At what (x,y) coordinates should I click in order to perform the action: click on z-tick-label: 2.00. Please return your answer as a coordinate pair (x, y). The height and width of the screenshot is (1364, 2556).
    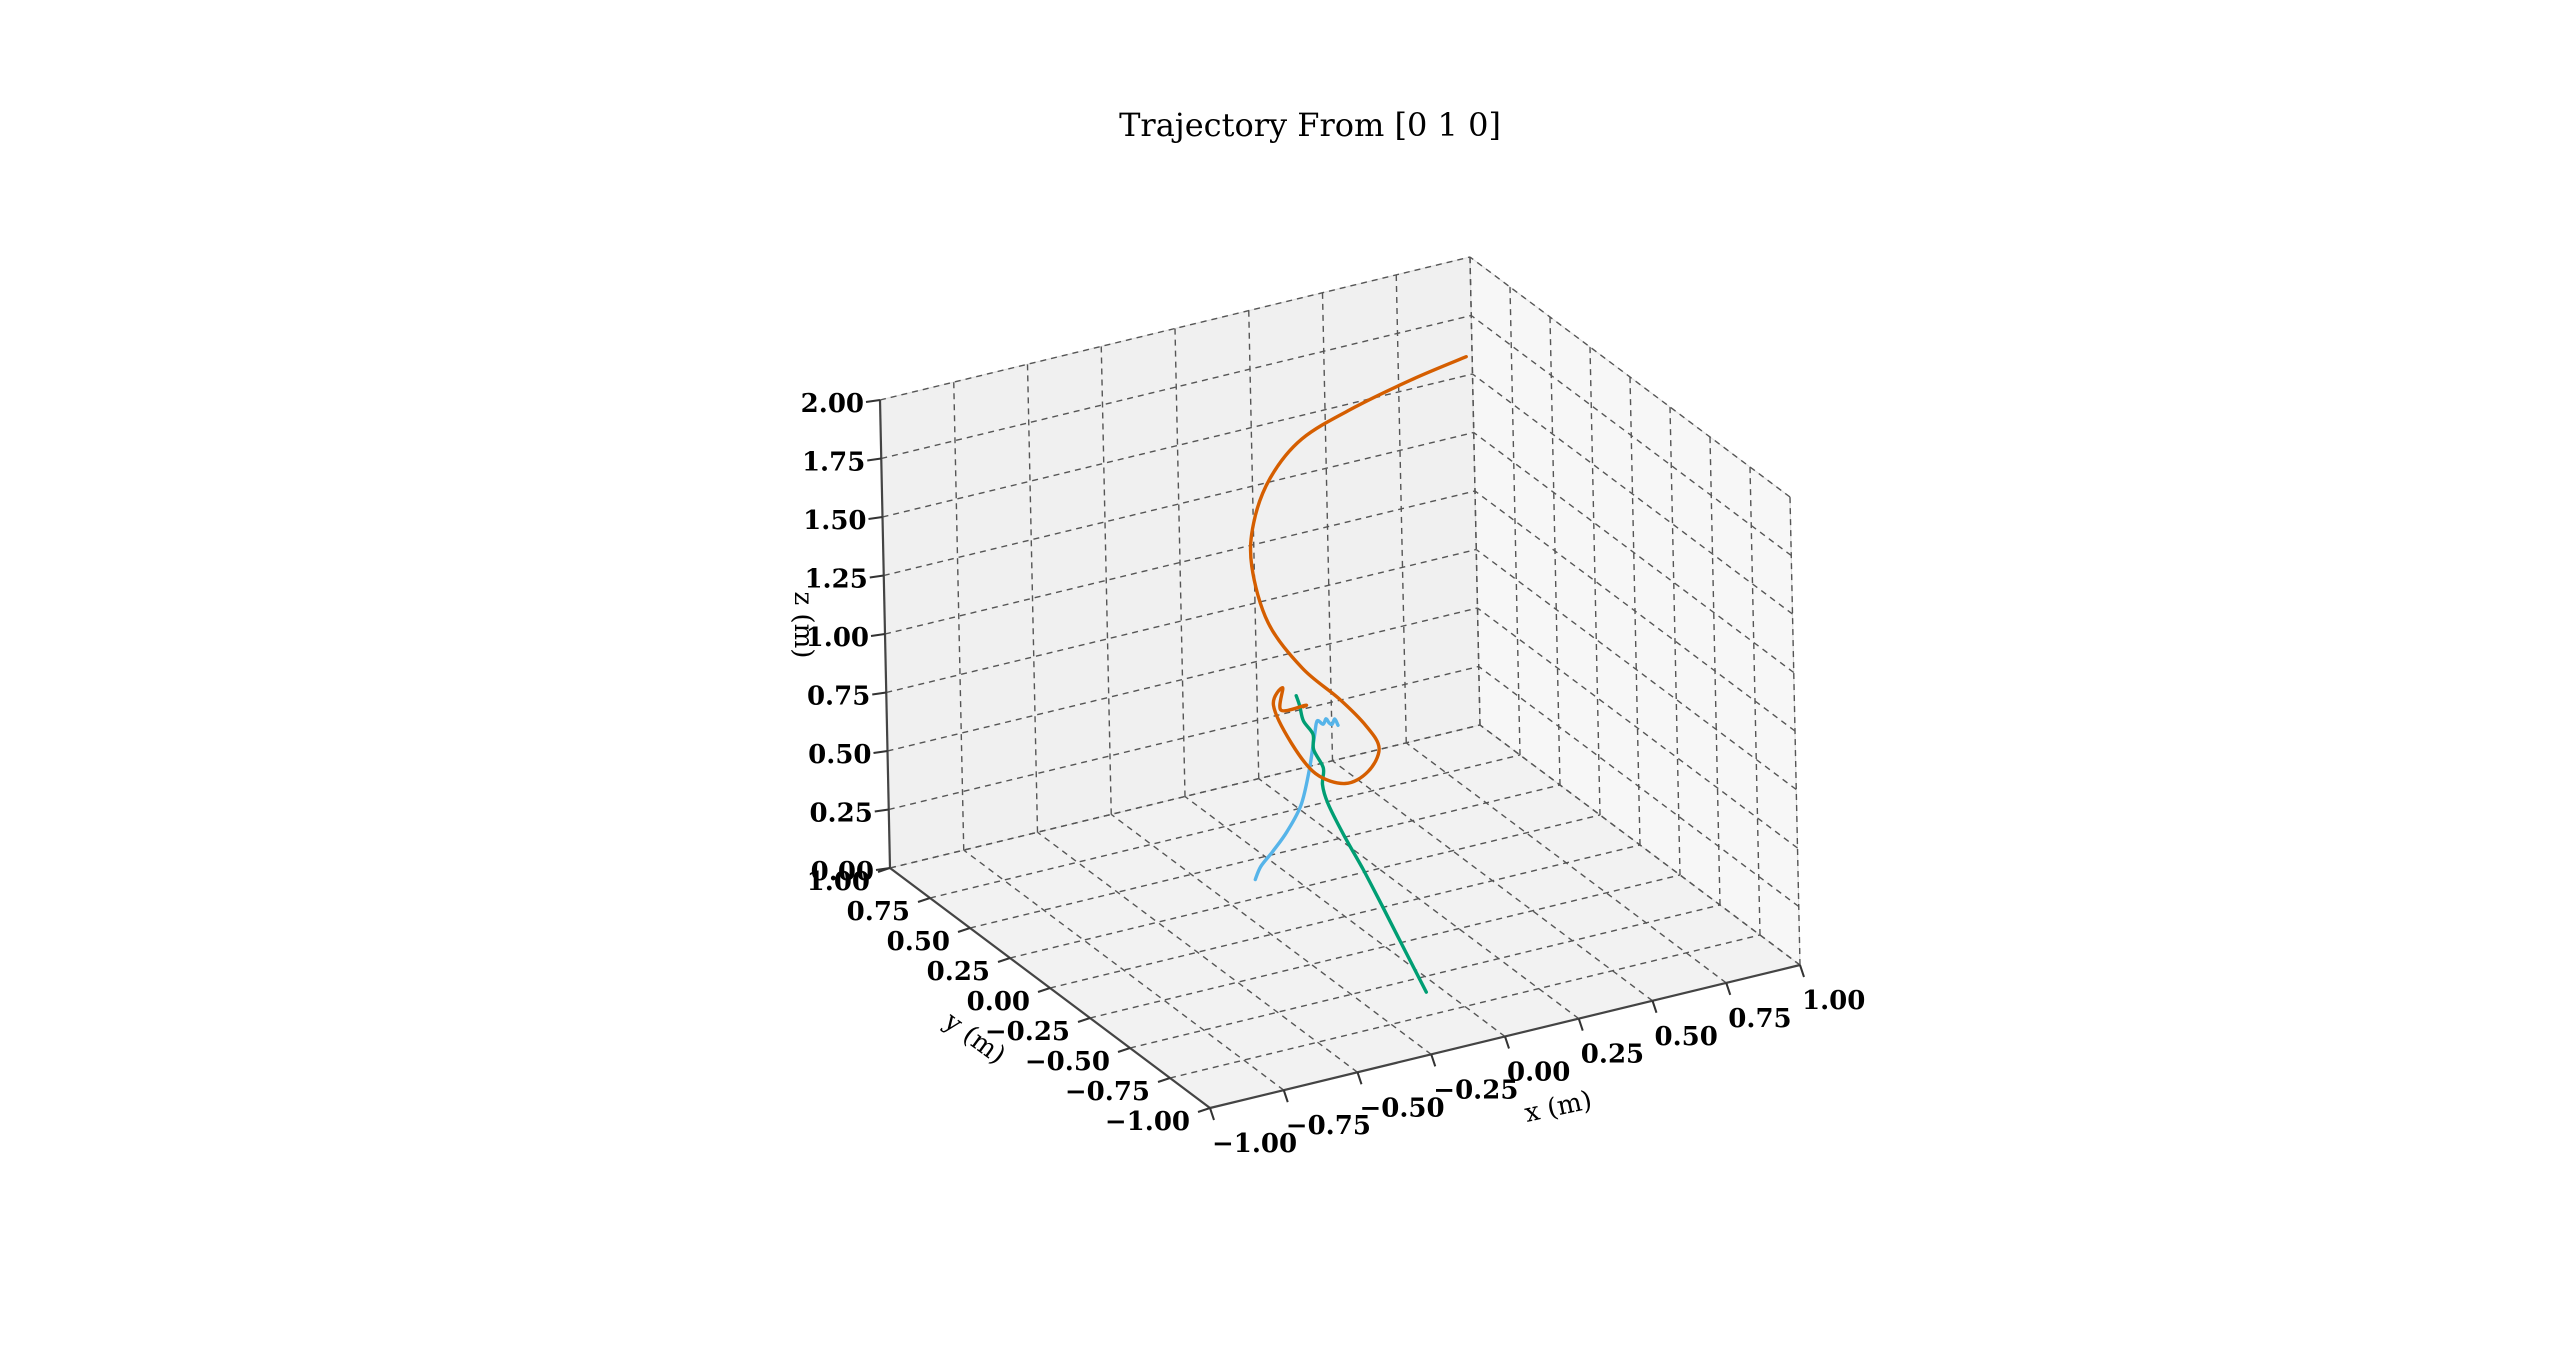
    Looking at the image, I should click on (832, 404).